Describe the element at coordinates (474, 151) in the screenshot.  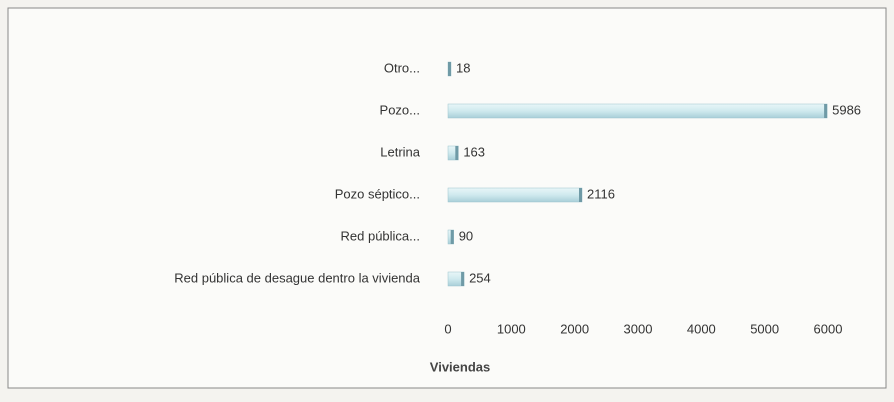
I see `value-label: 163` at that location.